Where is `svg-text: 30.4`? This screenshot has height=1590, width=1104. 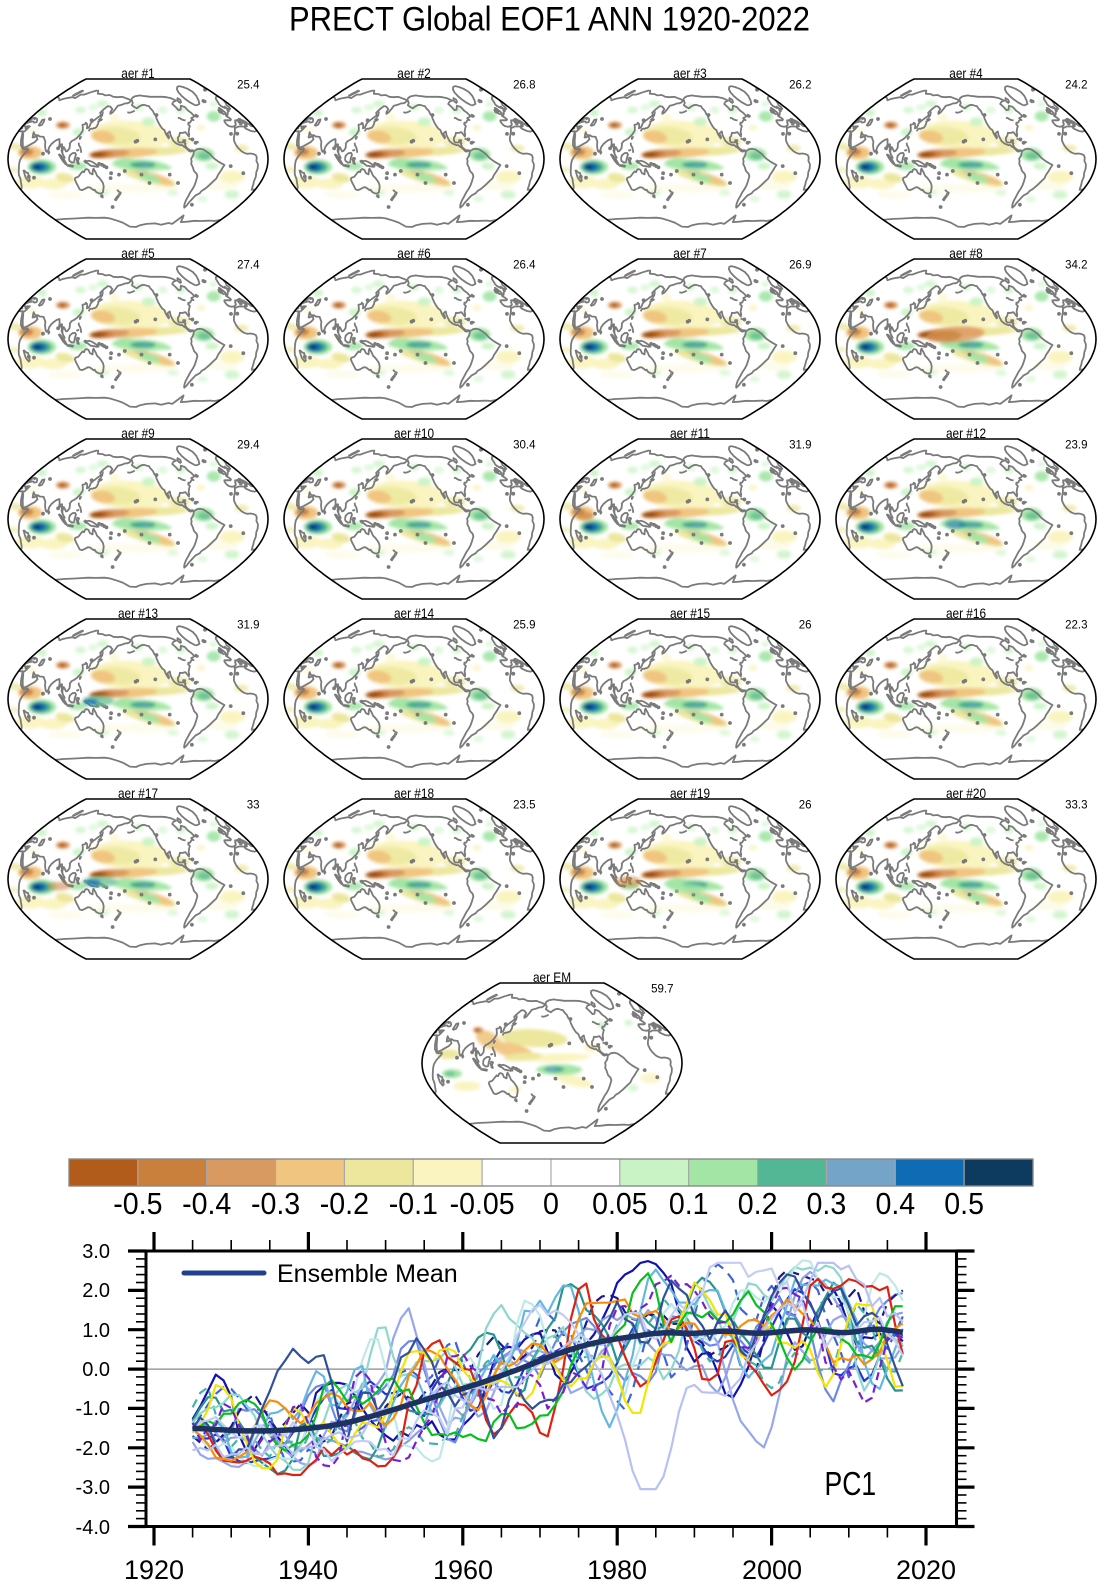
svg-text: 30.4 is located at coordinates (524, 446).